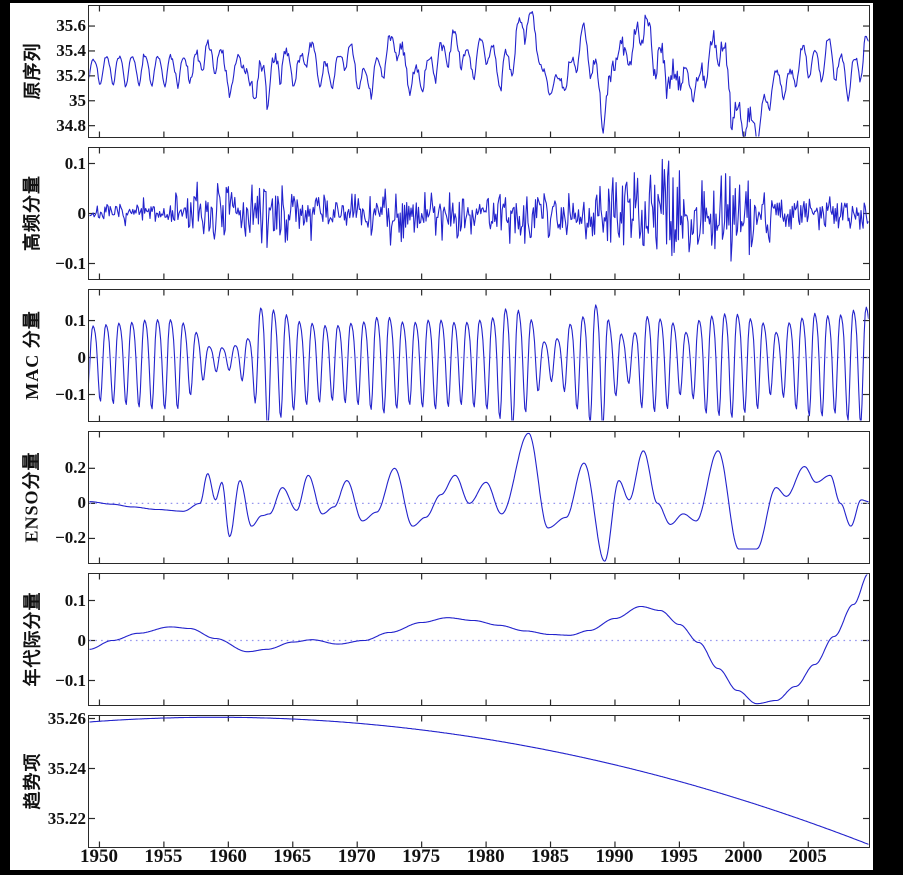 This screenshot has width=903, height=875. What do you see at coordinates (66, 768) in the screenshot?
I see `y-tick-label: 35.24` at bounding box center [66, 768].